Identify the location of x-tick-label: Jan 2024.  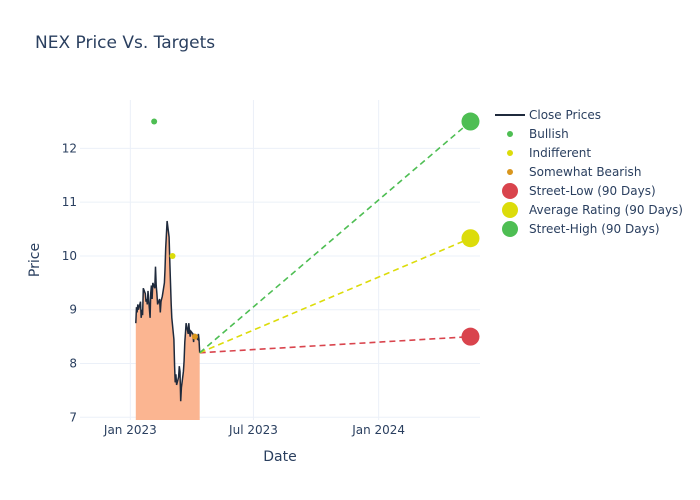
(378, 430).